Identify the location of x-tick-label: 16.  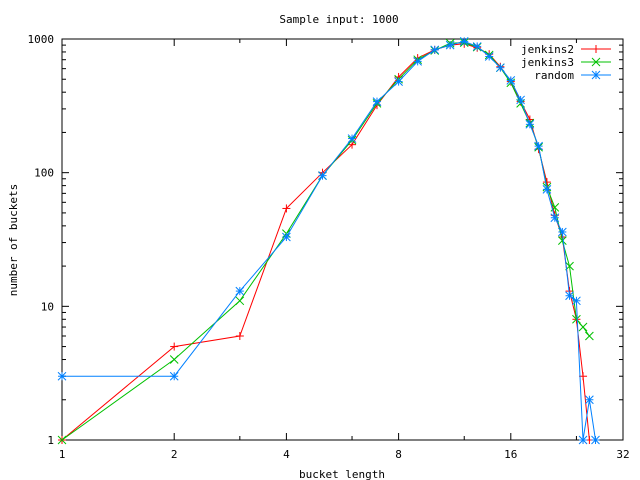
(510, 454).